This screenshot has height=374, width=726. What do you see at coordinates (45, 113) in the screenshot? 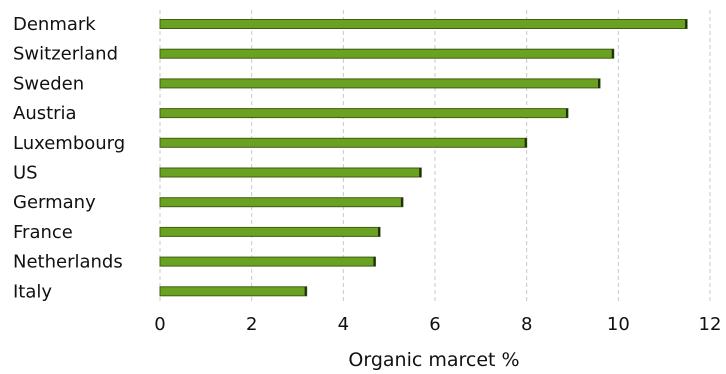
I see `category-label: Austria` at bounding box center [45, 113].